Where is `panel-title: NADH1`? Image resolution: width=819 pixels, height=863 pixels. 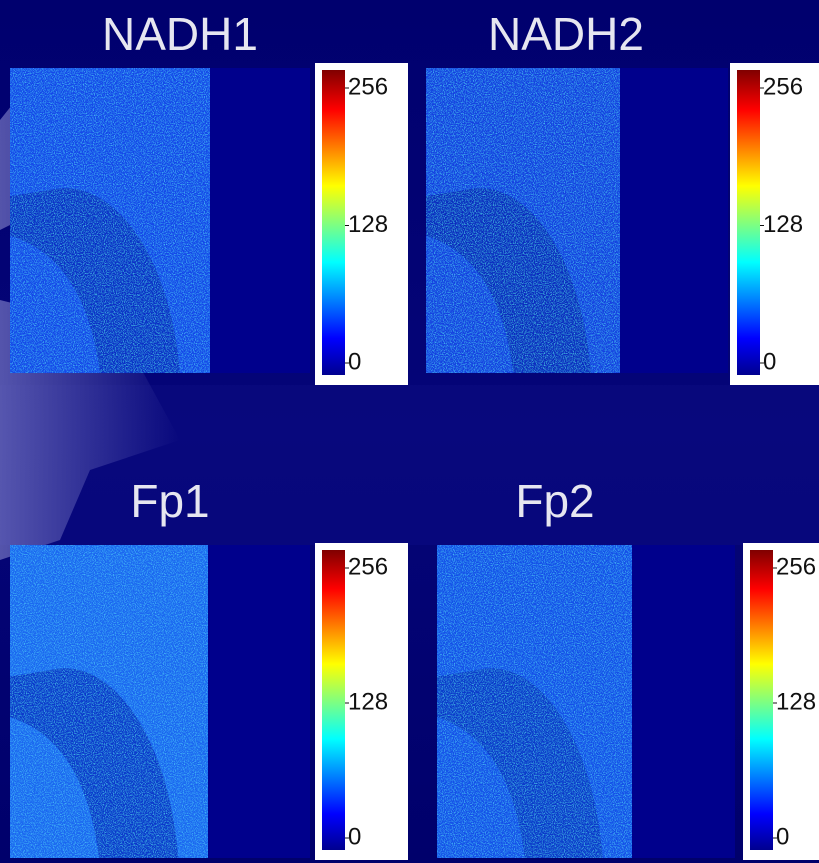 panel-title: NADH1 is located at coordinates (180, 34).